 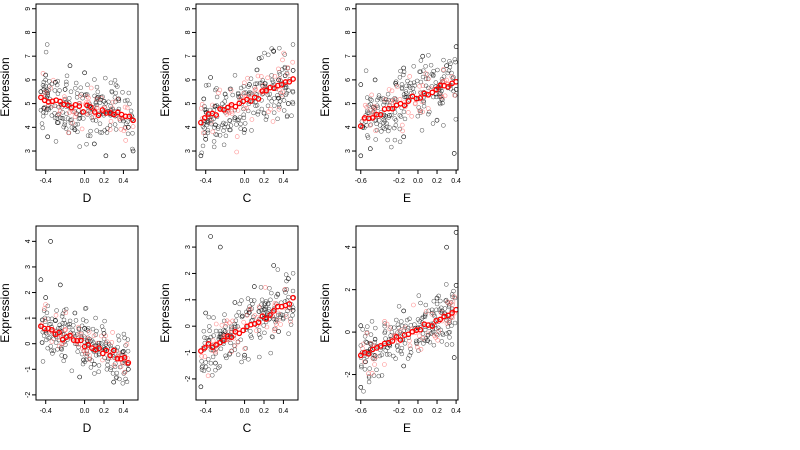 I want to click on x-tick-label: 0.4, so click(x=284, y=181).